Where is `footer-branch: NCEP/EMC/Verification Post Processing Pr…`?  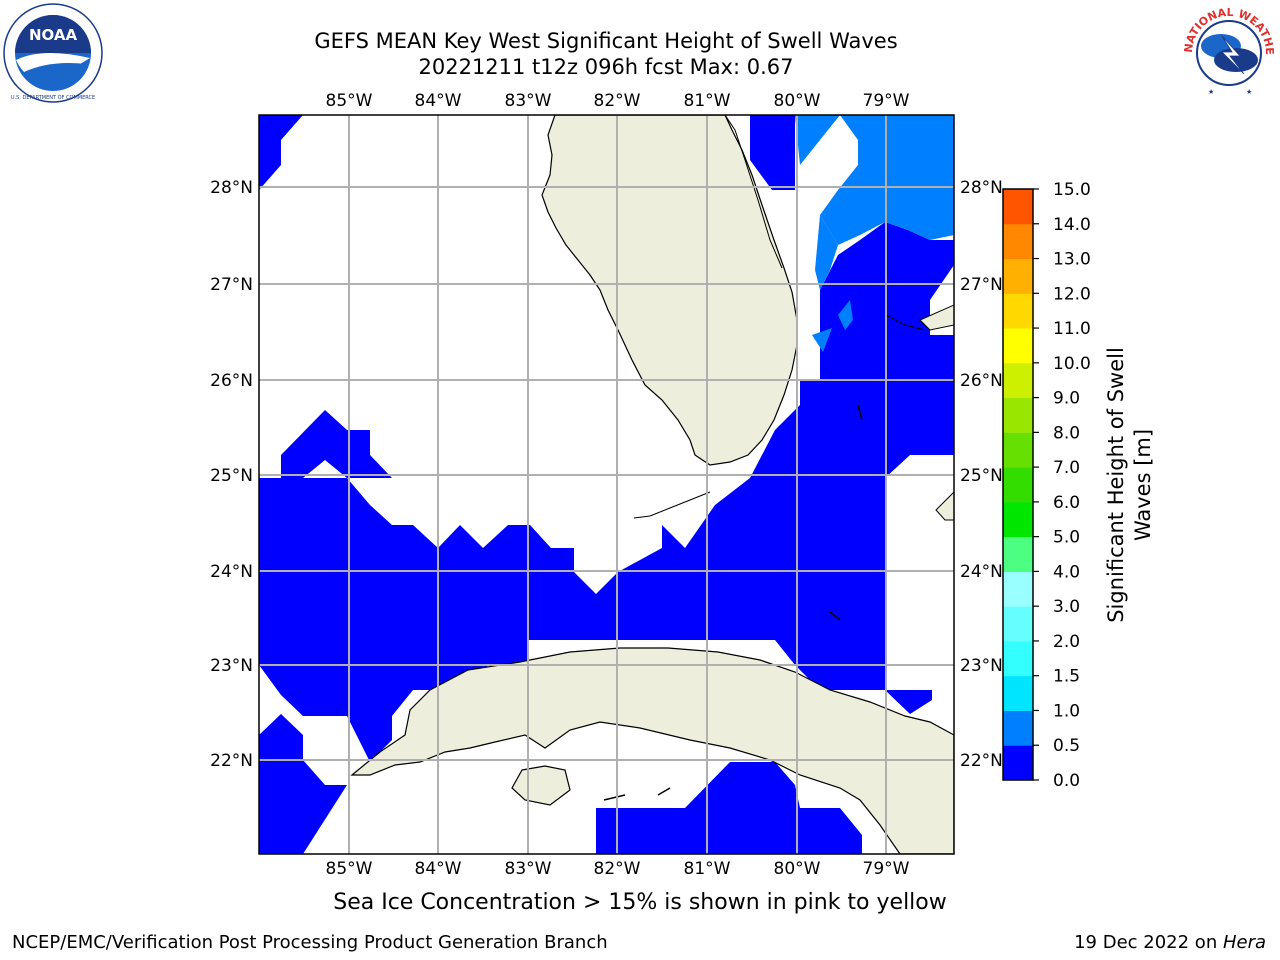 footer-branch: NCEP/EMC/Verification Post Processing Pr… is located at coordinates (310, 942).